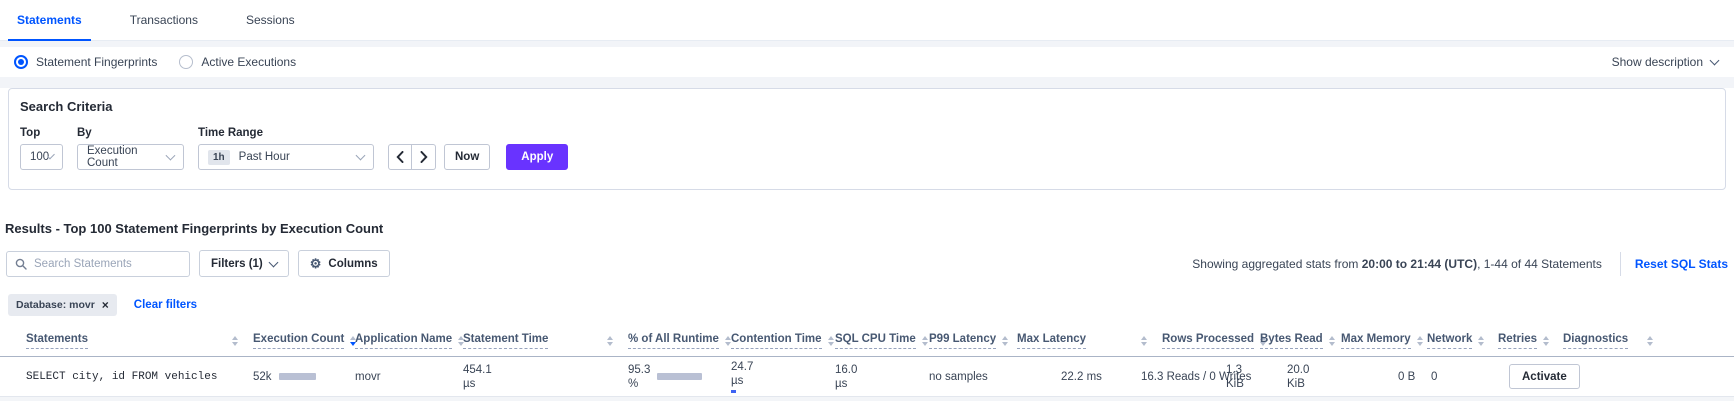 The height and width of the screenshot is (401, 1734). I want to click on filters-button: Filters (1), so click(244, 263).